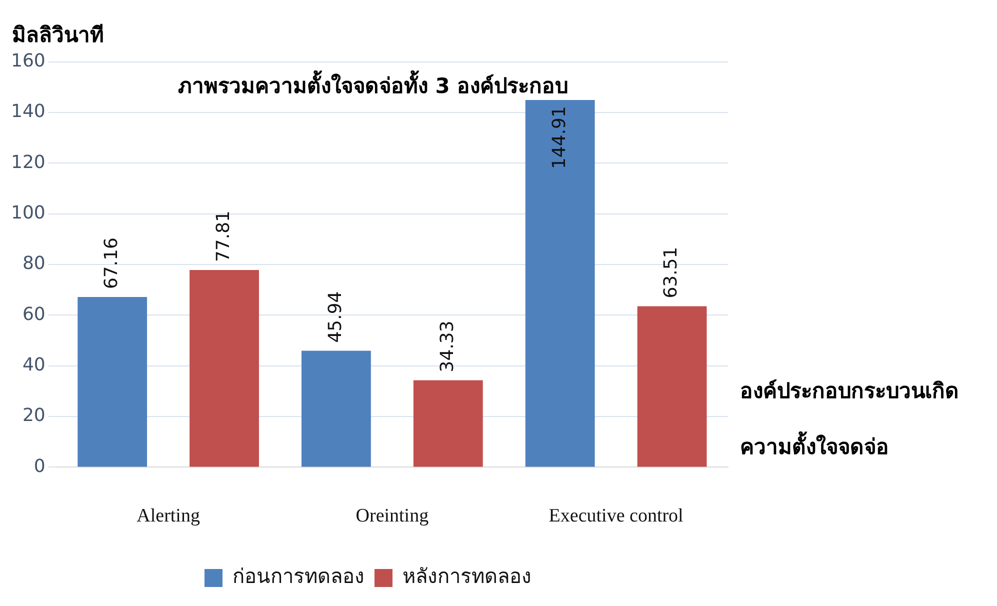 The image size is (997, 606). Describe the element at coordinates (223, 236) in the screenshot. I see `data-label: 77.81` at that location.